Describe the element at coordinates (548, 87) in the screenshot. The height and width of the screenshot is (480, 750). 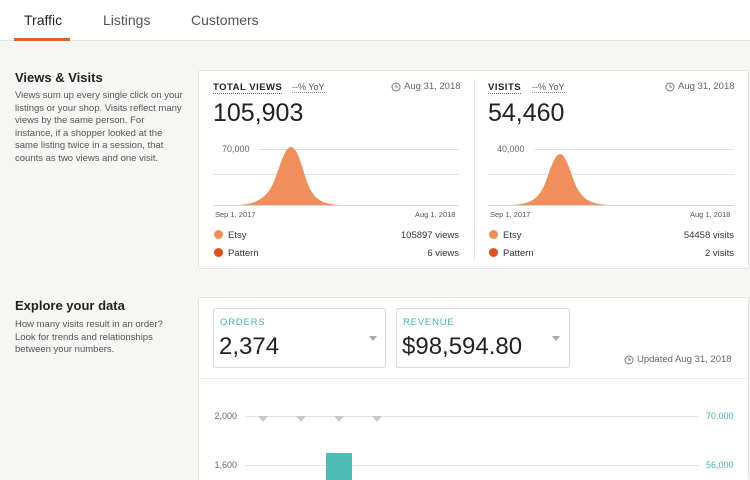
I see `visits-yoy: --% YoY` at that location.